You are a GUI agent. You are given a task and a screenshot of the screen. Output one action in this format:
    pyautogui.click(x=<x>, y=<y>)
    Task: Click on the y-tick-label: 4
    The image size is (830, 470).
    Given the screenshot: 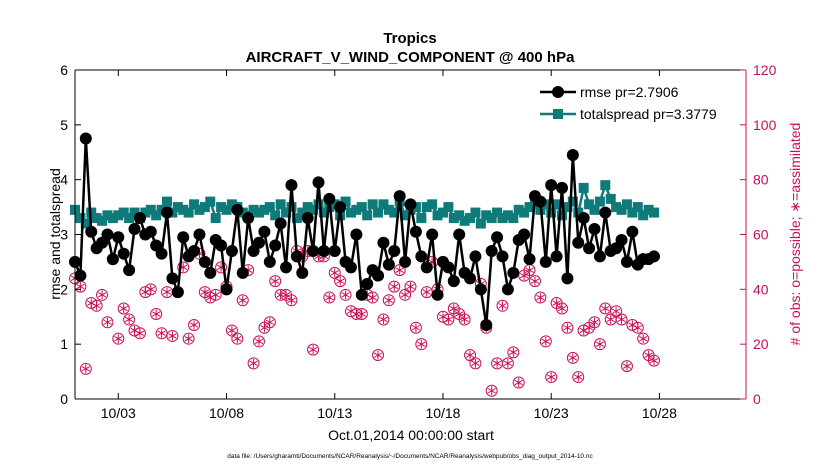 What is the action you would take?
    pyautogui.click(x=64, y=180)
    